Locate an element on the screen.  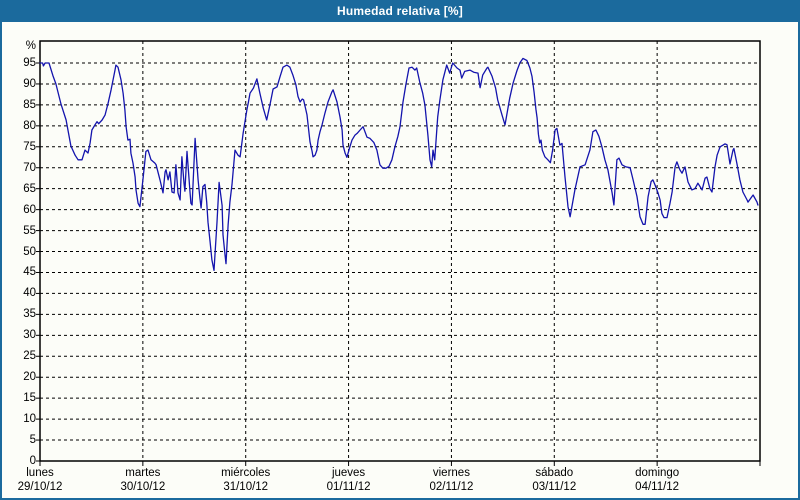
y-tick-label: 90 is located at coordinates (29, 83).